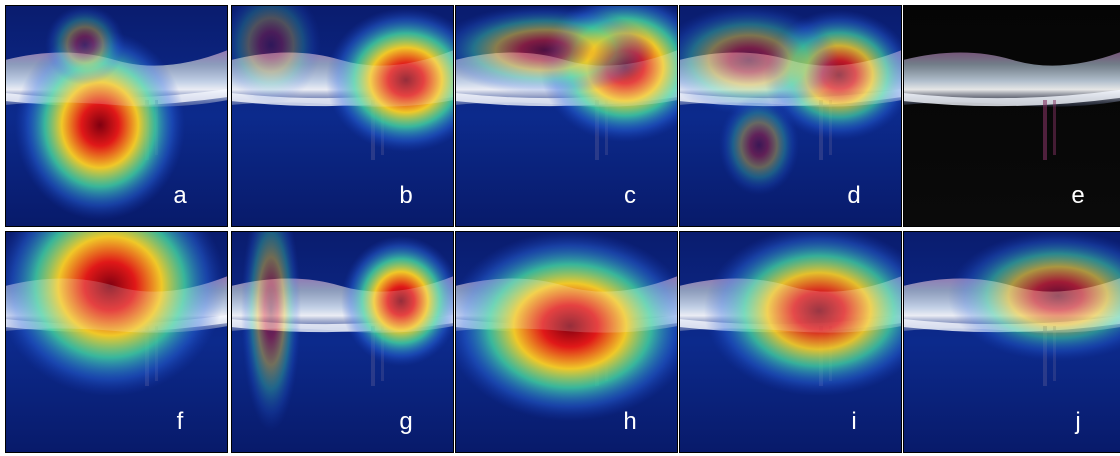 This screenshot has width=1120, height=456. Describe the element at coordinates (853, 421) in the screenshot. I see `panel-label: i` at that location.